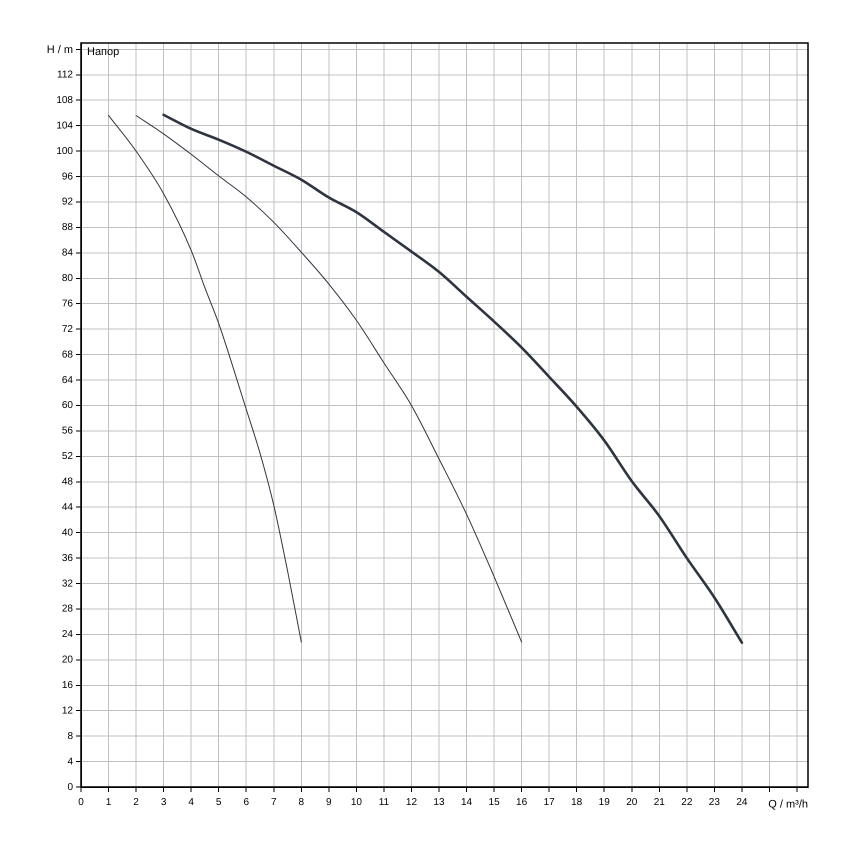 The width and height of the screenshot is (850, 850). What do you see at coordinates (65, 75) in the screenshot?
I see `y-tick-label: 112` at bounding box center [65, 75].